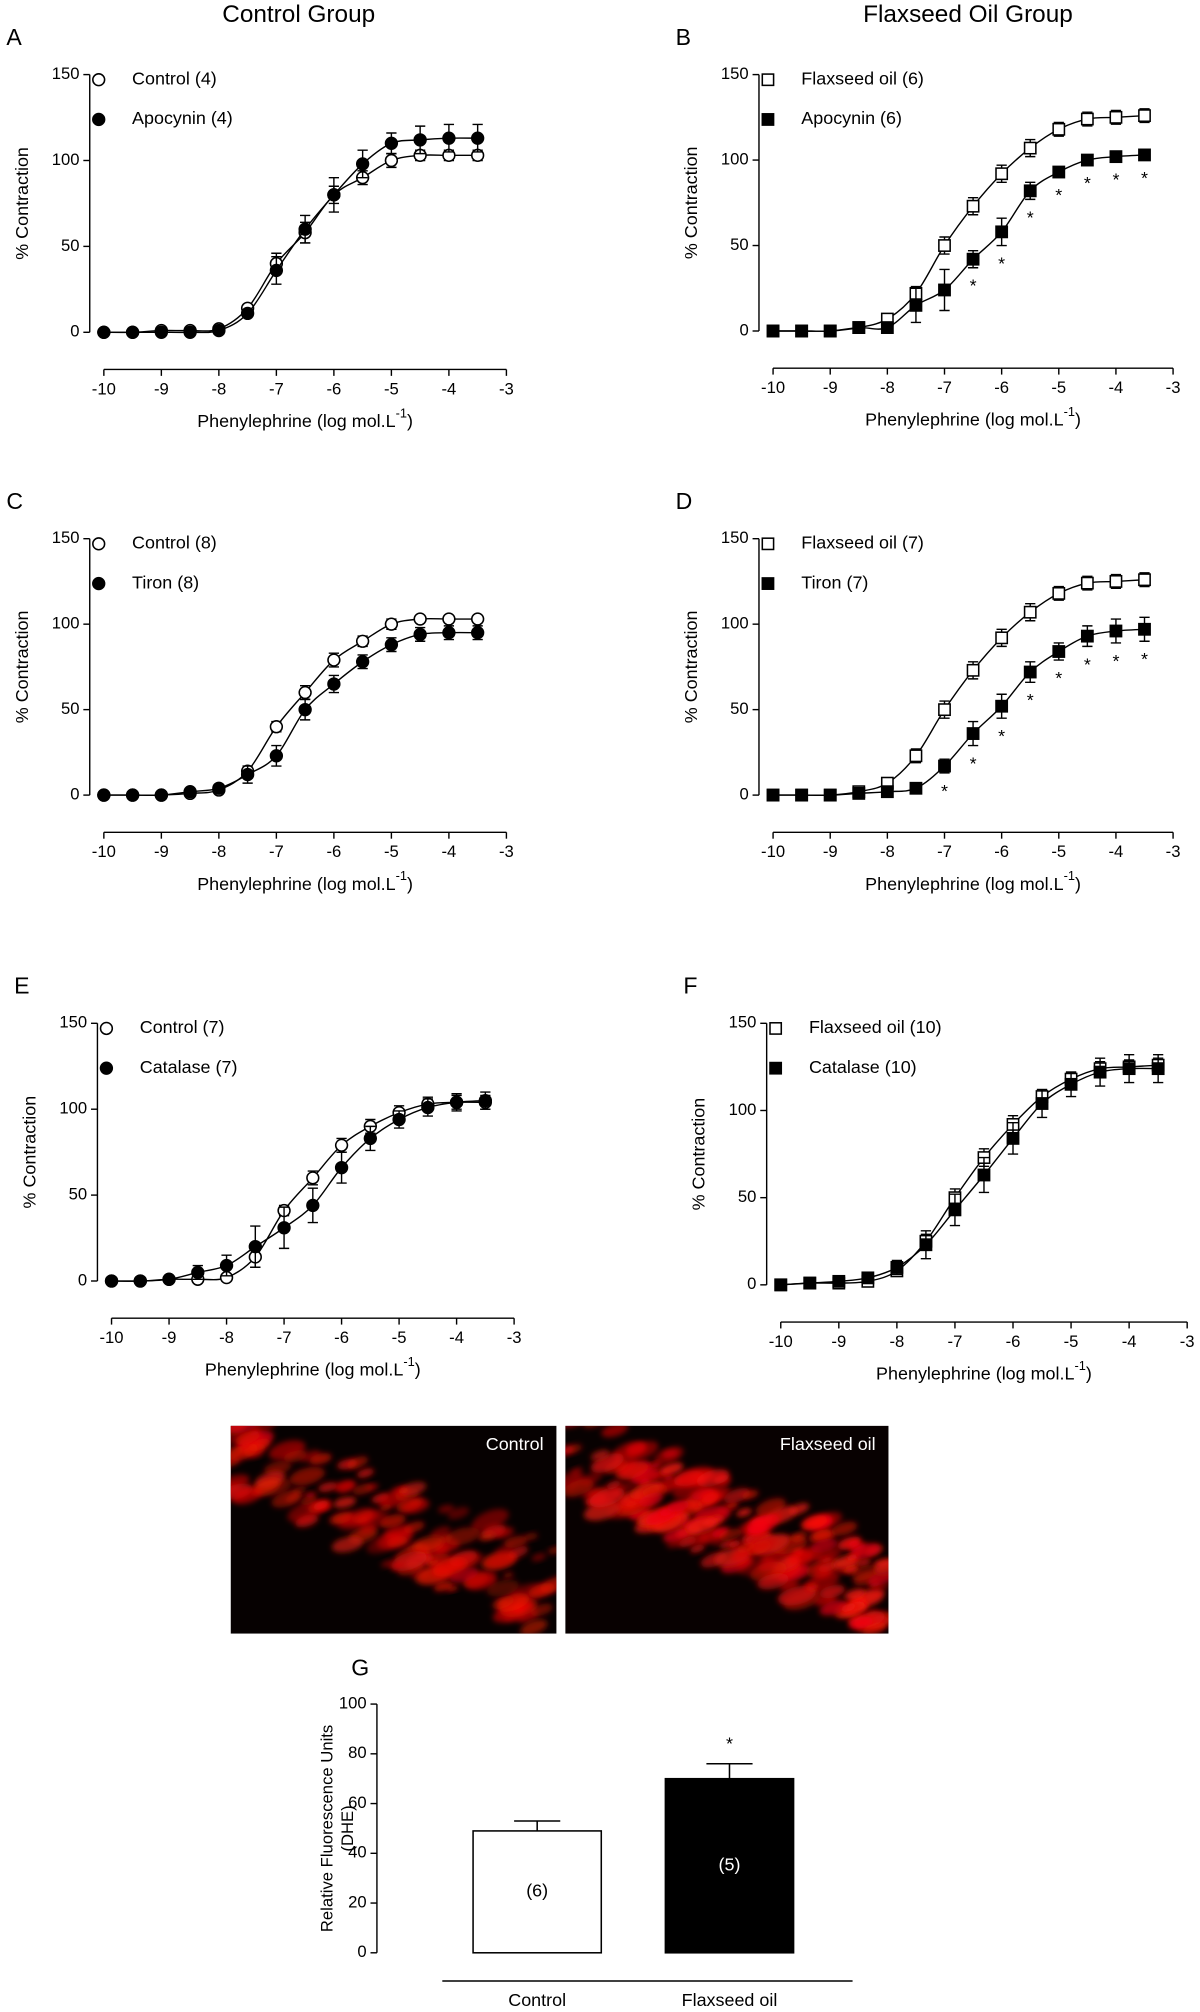 The image size is (1200, 2012). Describe the element at coordinates (730, 1864) in the screenshot. I see `n-label: (5)` at that location.